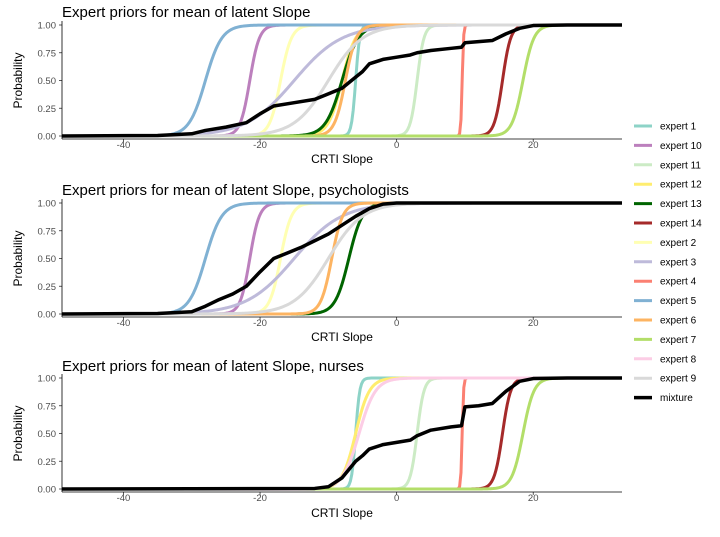  Describe the element at coordinates (678, 321) in the screenshot. I see `legend-label: expert 6` at that location.